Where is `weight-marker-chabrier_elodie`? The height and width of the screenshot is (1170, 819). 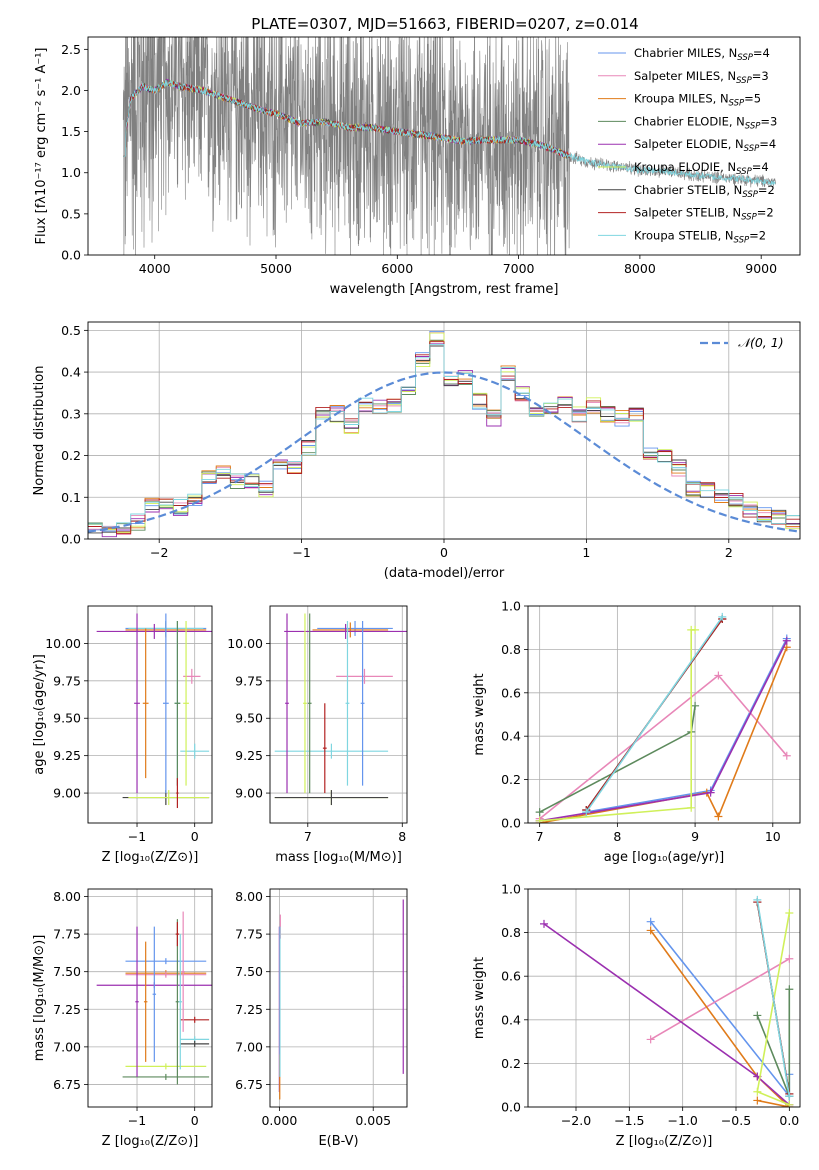
weight-marker-chabrier_elodie is located at coordinates (757, 1015).